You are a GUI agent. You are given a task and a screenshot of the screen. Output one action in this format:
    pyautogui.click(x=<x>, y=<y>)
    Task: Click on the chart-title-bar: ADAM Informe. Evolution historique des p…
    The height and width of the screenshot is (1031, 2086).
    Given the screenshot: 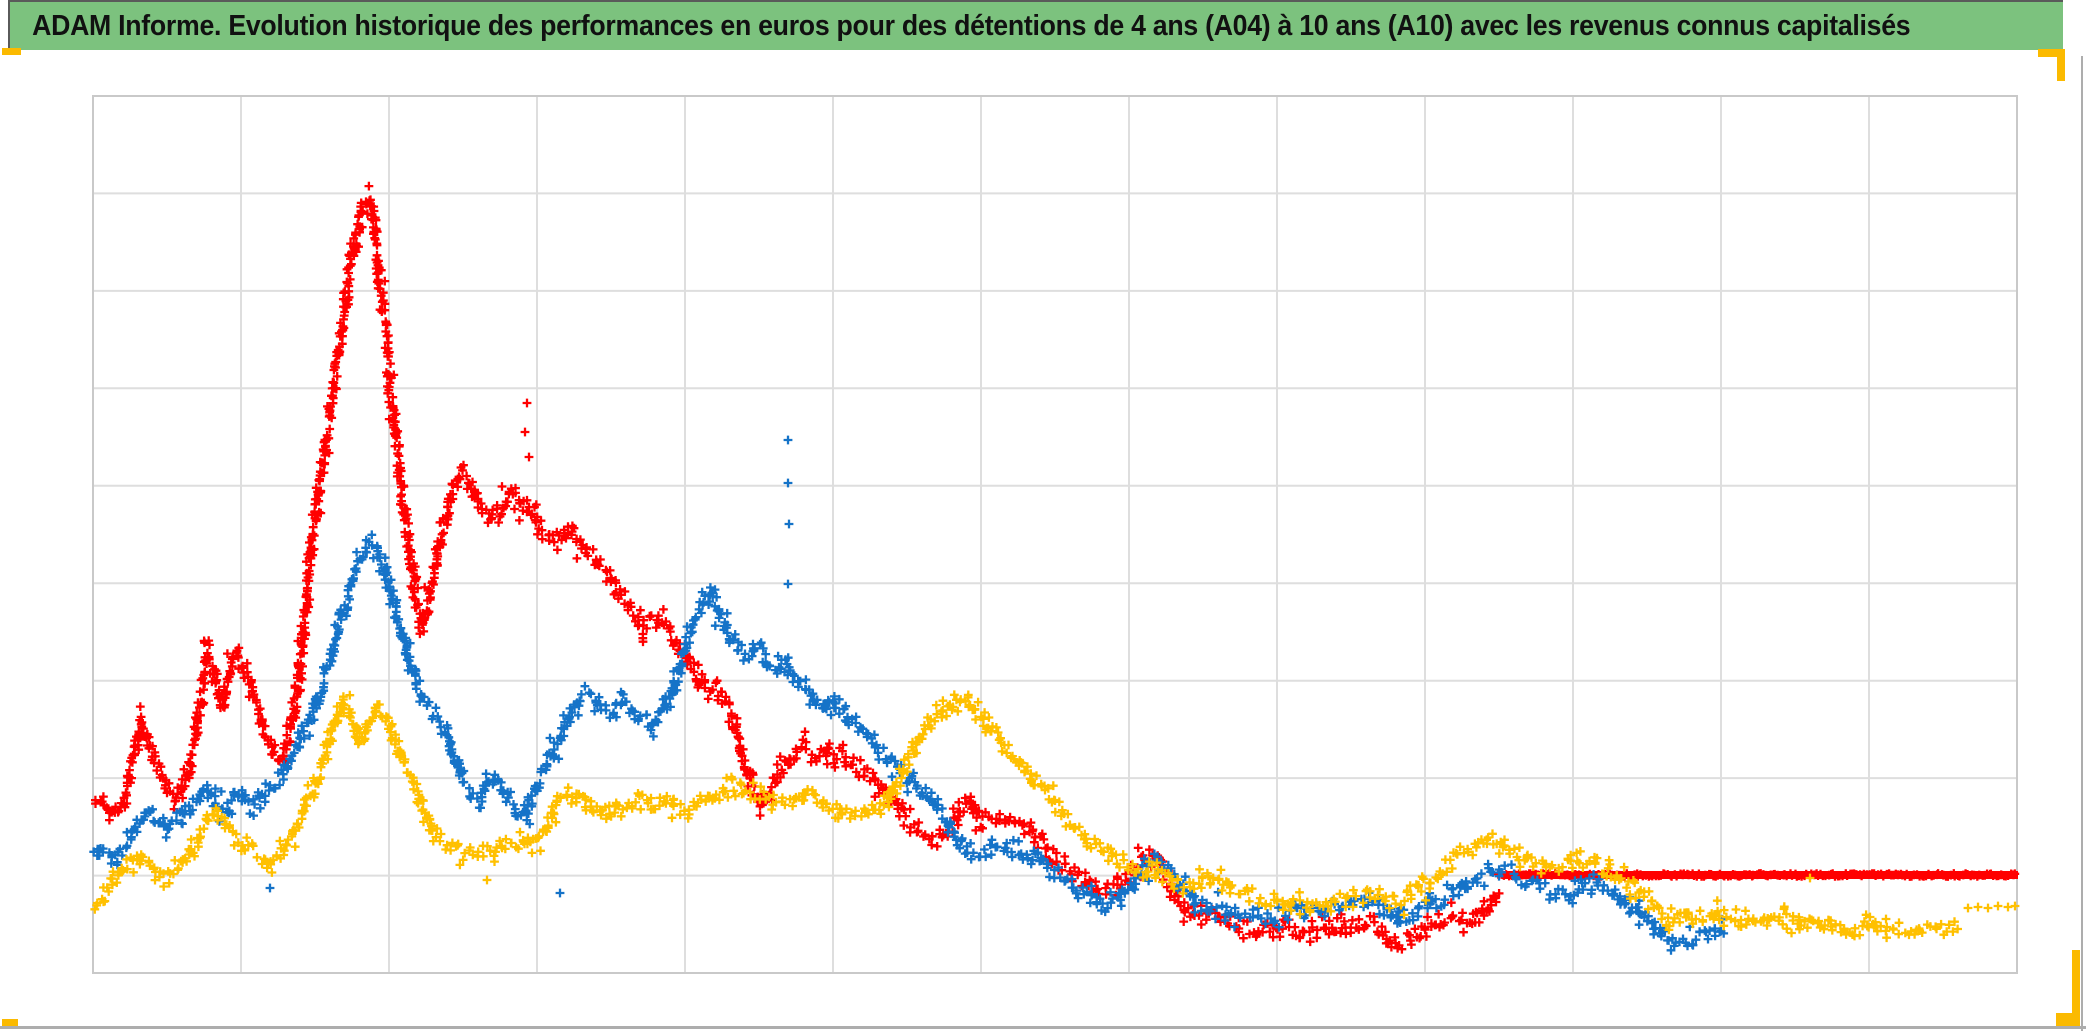 What is the action you would take?
    pyautogui.click(x=1035, y=25)
    